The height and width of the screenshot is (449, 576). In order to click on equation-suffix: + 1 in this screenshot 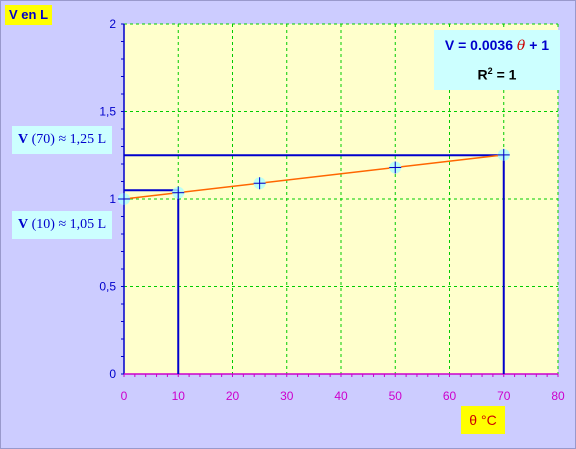, I will do `click(539, 45)`.